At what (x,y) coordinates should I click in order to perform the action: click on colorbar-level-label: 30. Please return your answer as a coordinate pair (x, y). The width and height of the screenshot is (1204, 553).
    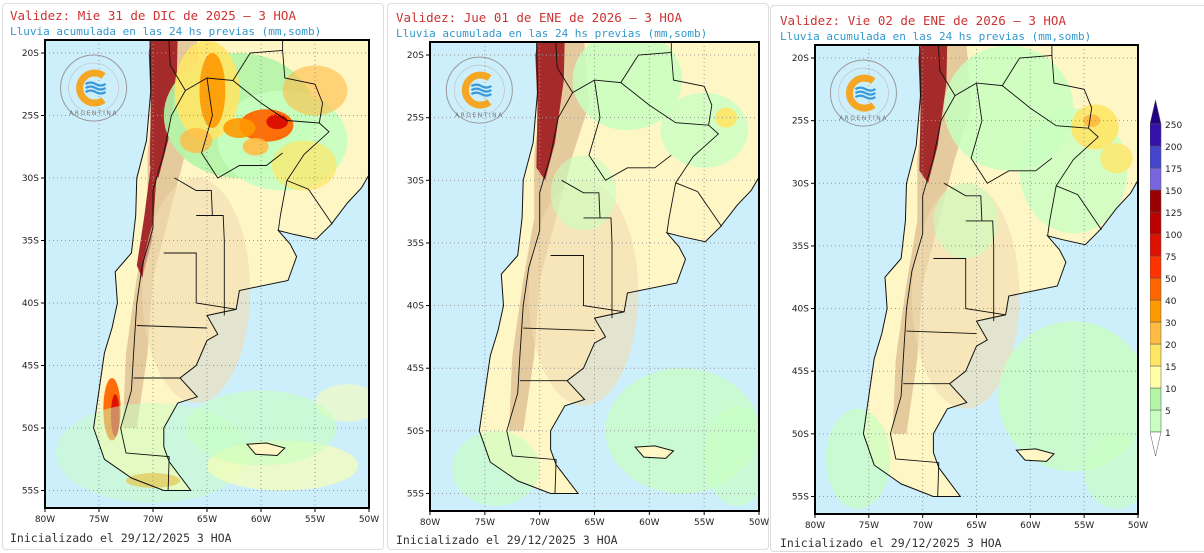
    Looking at the image, I should click on (1171, 324).